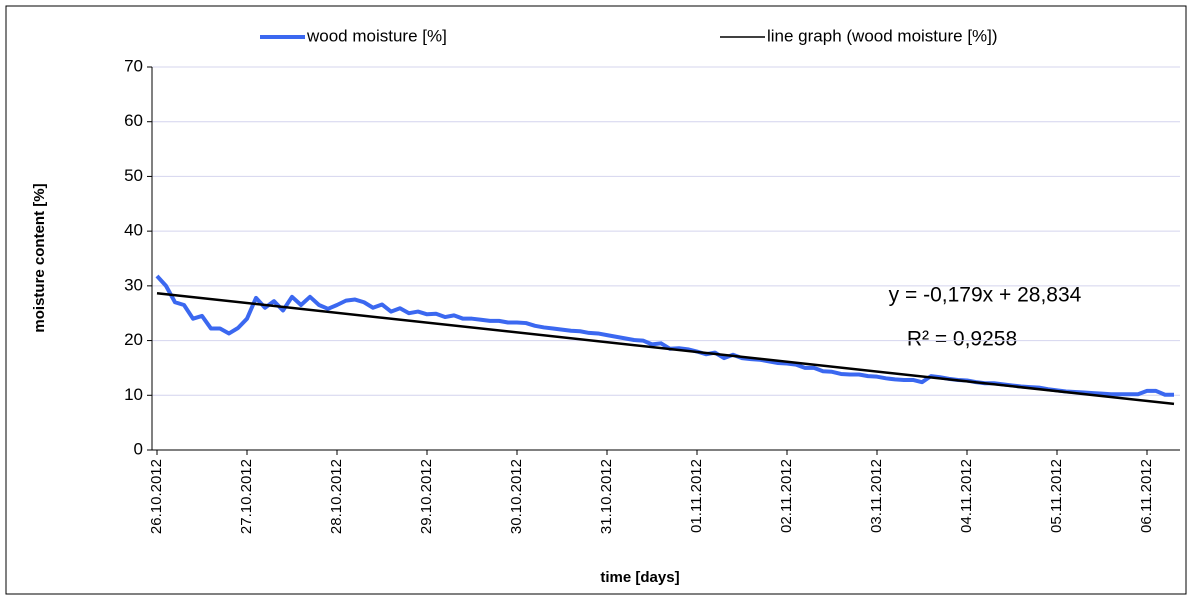 This screenshot has height=599, width=1192. Describe the element at coordinates (133, 394) in the screenshot. I see `y-tick-label: 10` at that location.